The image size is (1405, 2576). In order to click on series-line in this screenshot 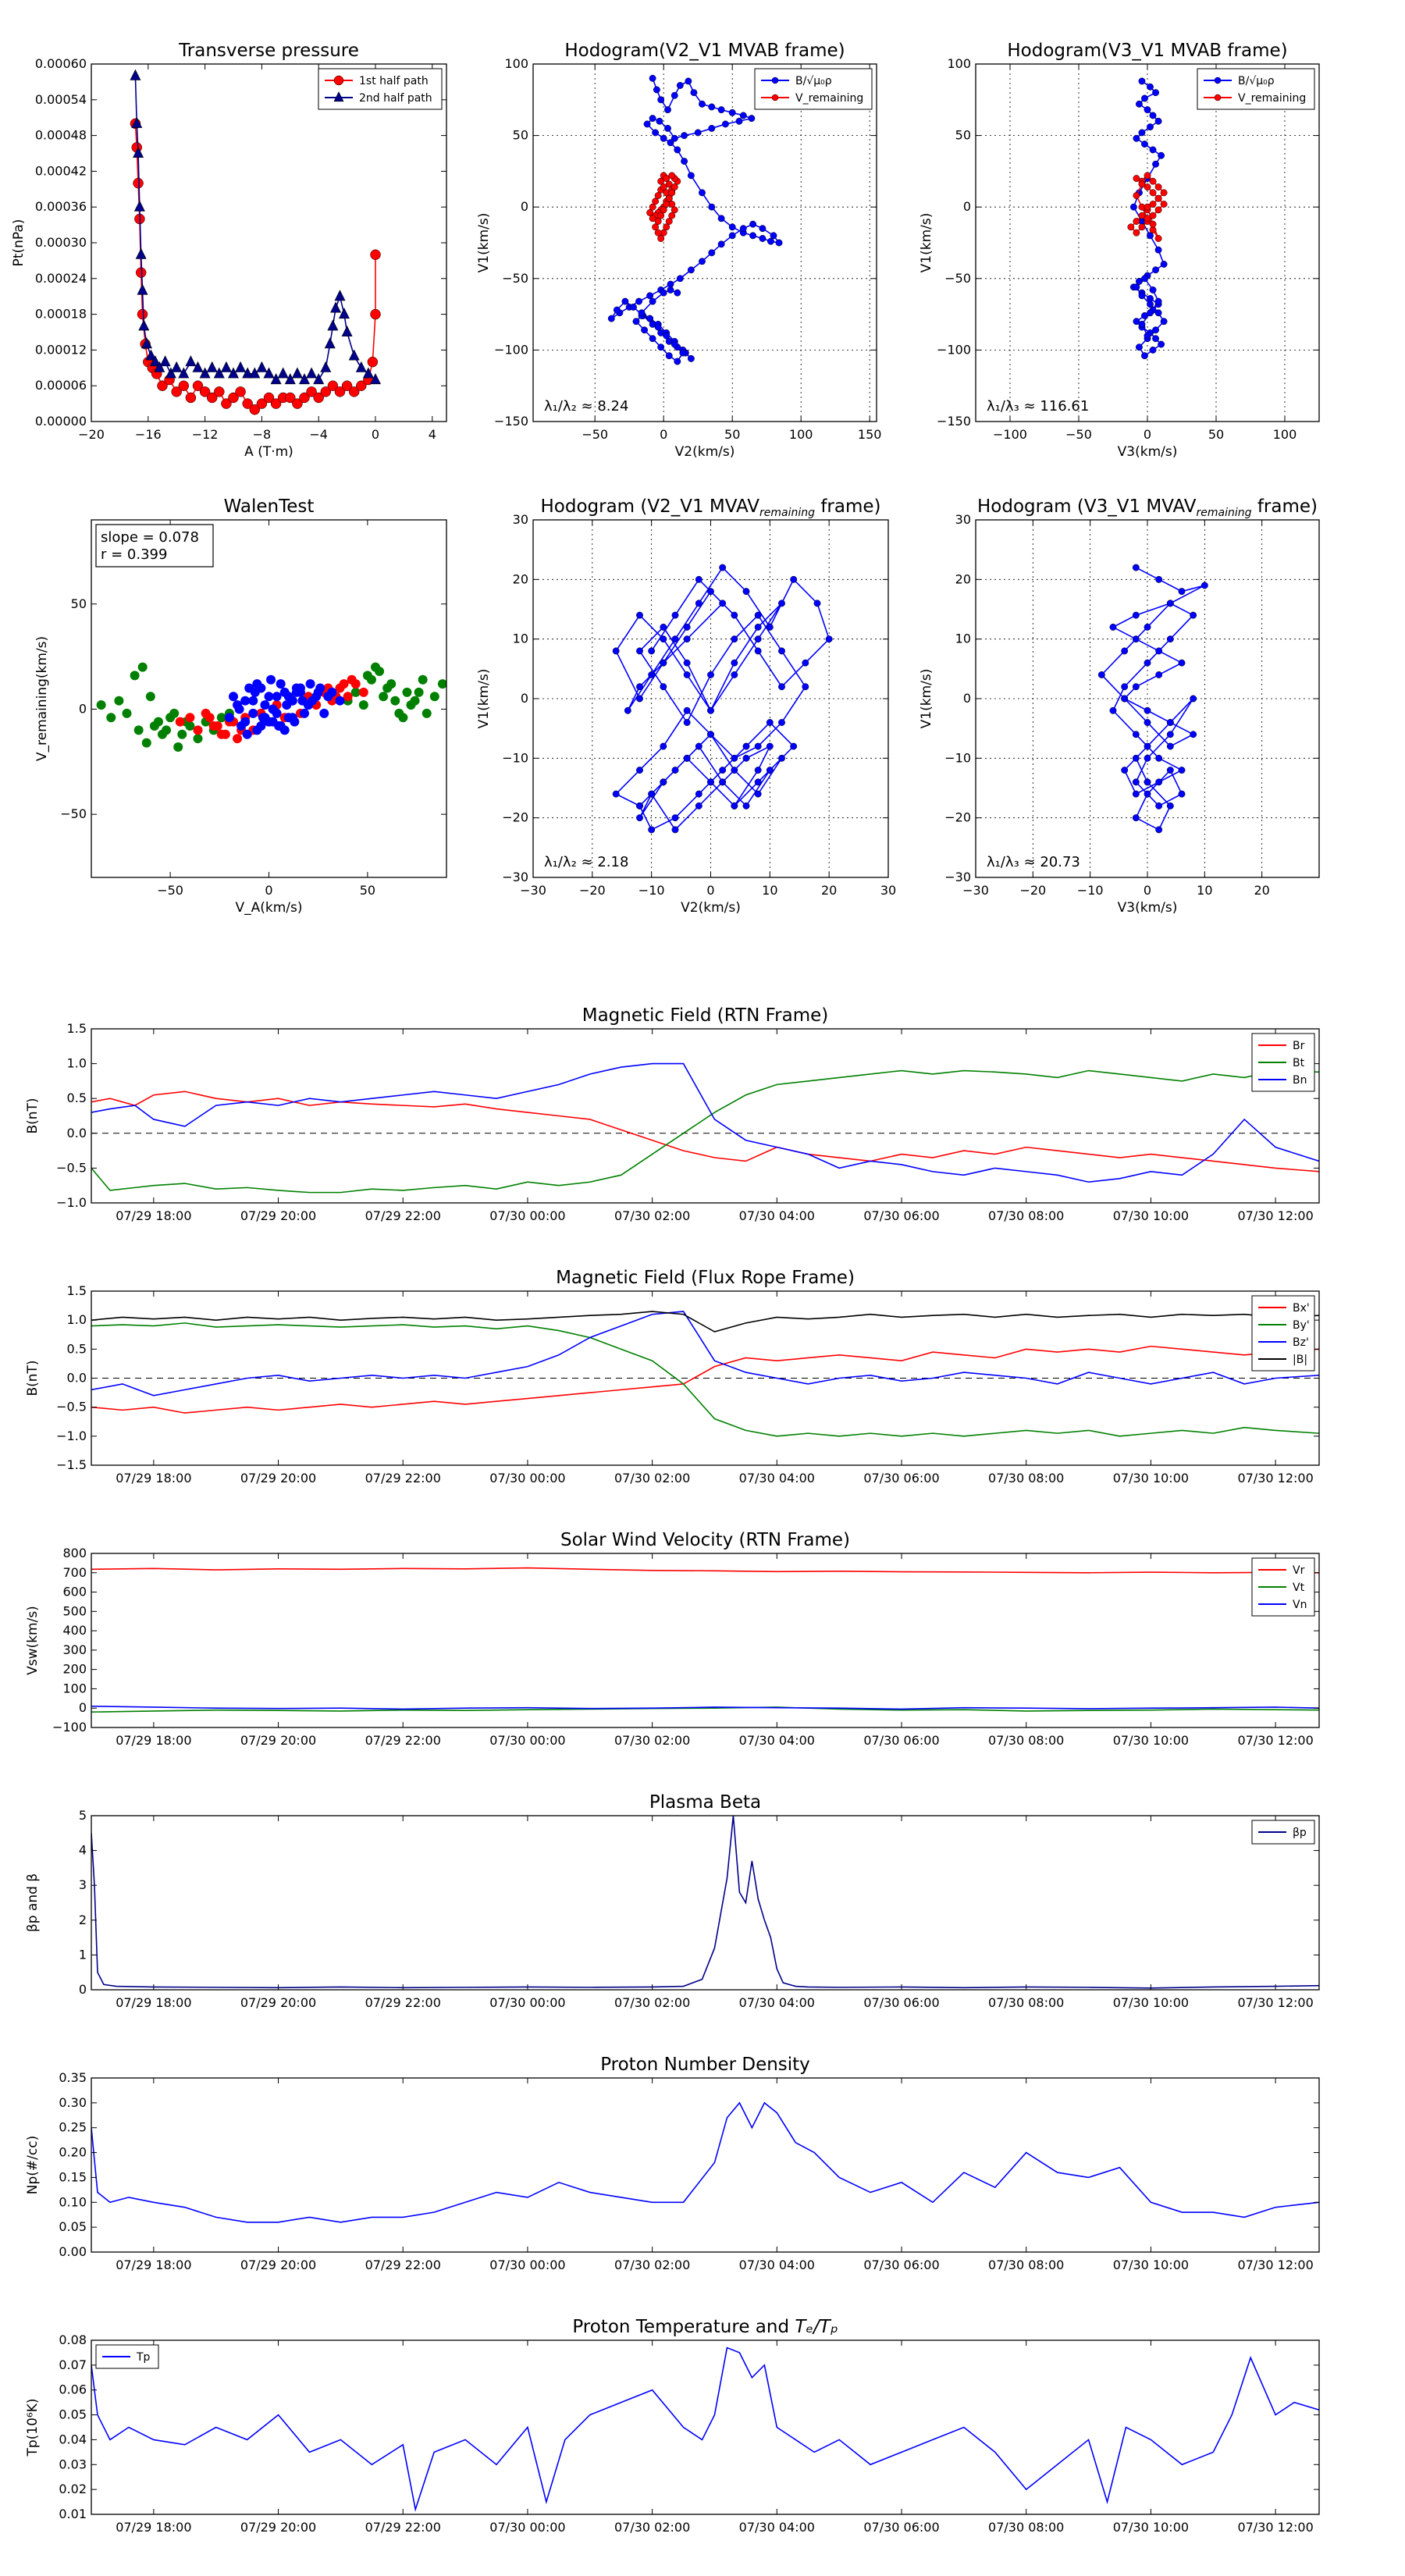, I will do `click(705, 1379)`.